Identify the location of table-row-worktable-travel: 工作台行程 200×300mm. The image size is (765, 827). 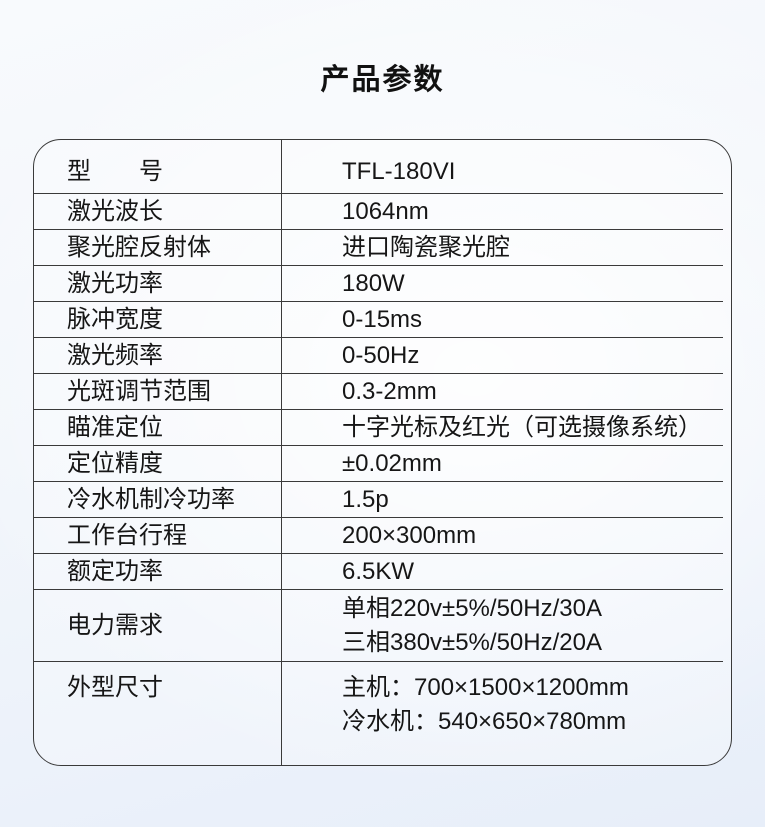
(382, 536).